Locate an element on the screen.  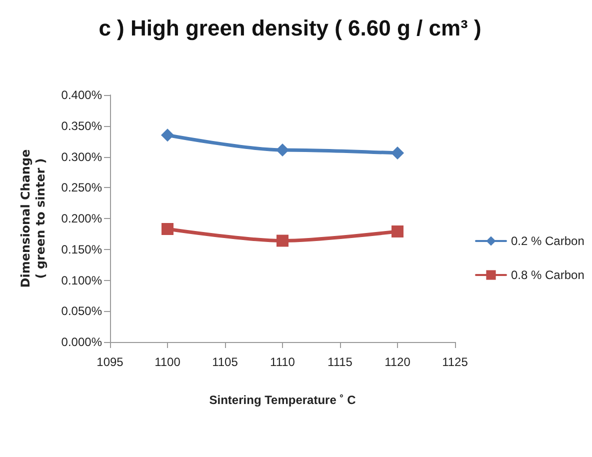
y-tick-label: 0.100% is located at coordinates (81, 280).